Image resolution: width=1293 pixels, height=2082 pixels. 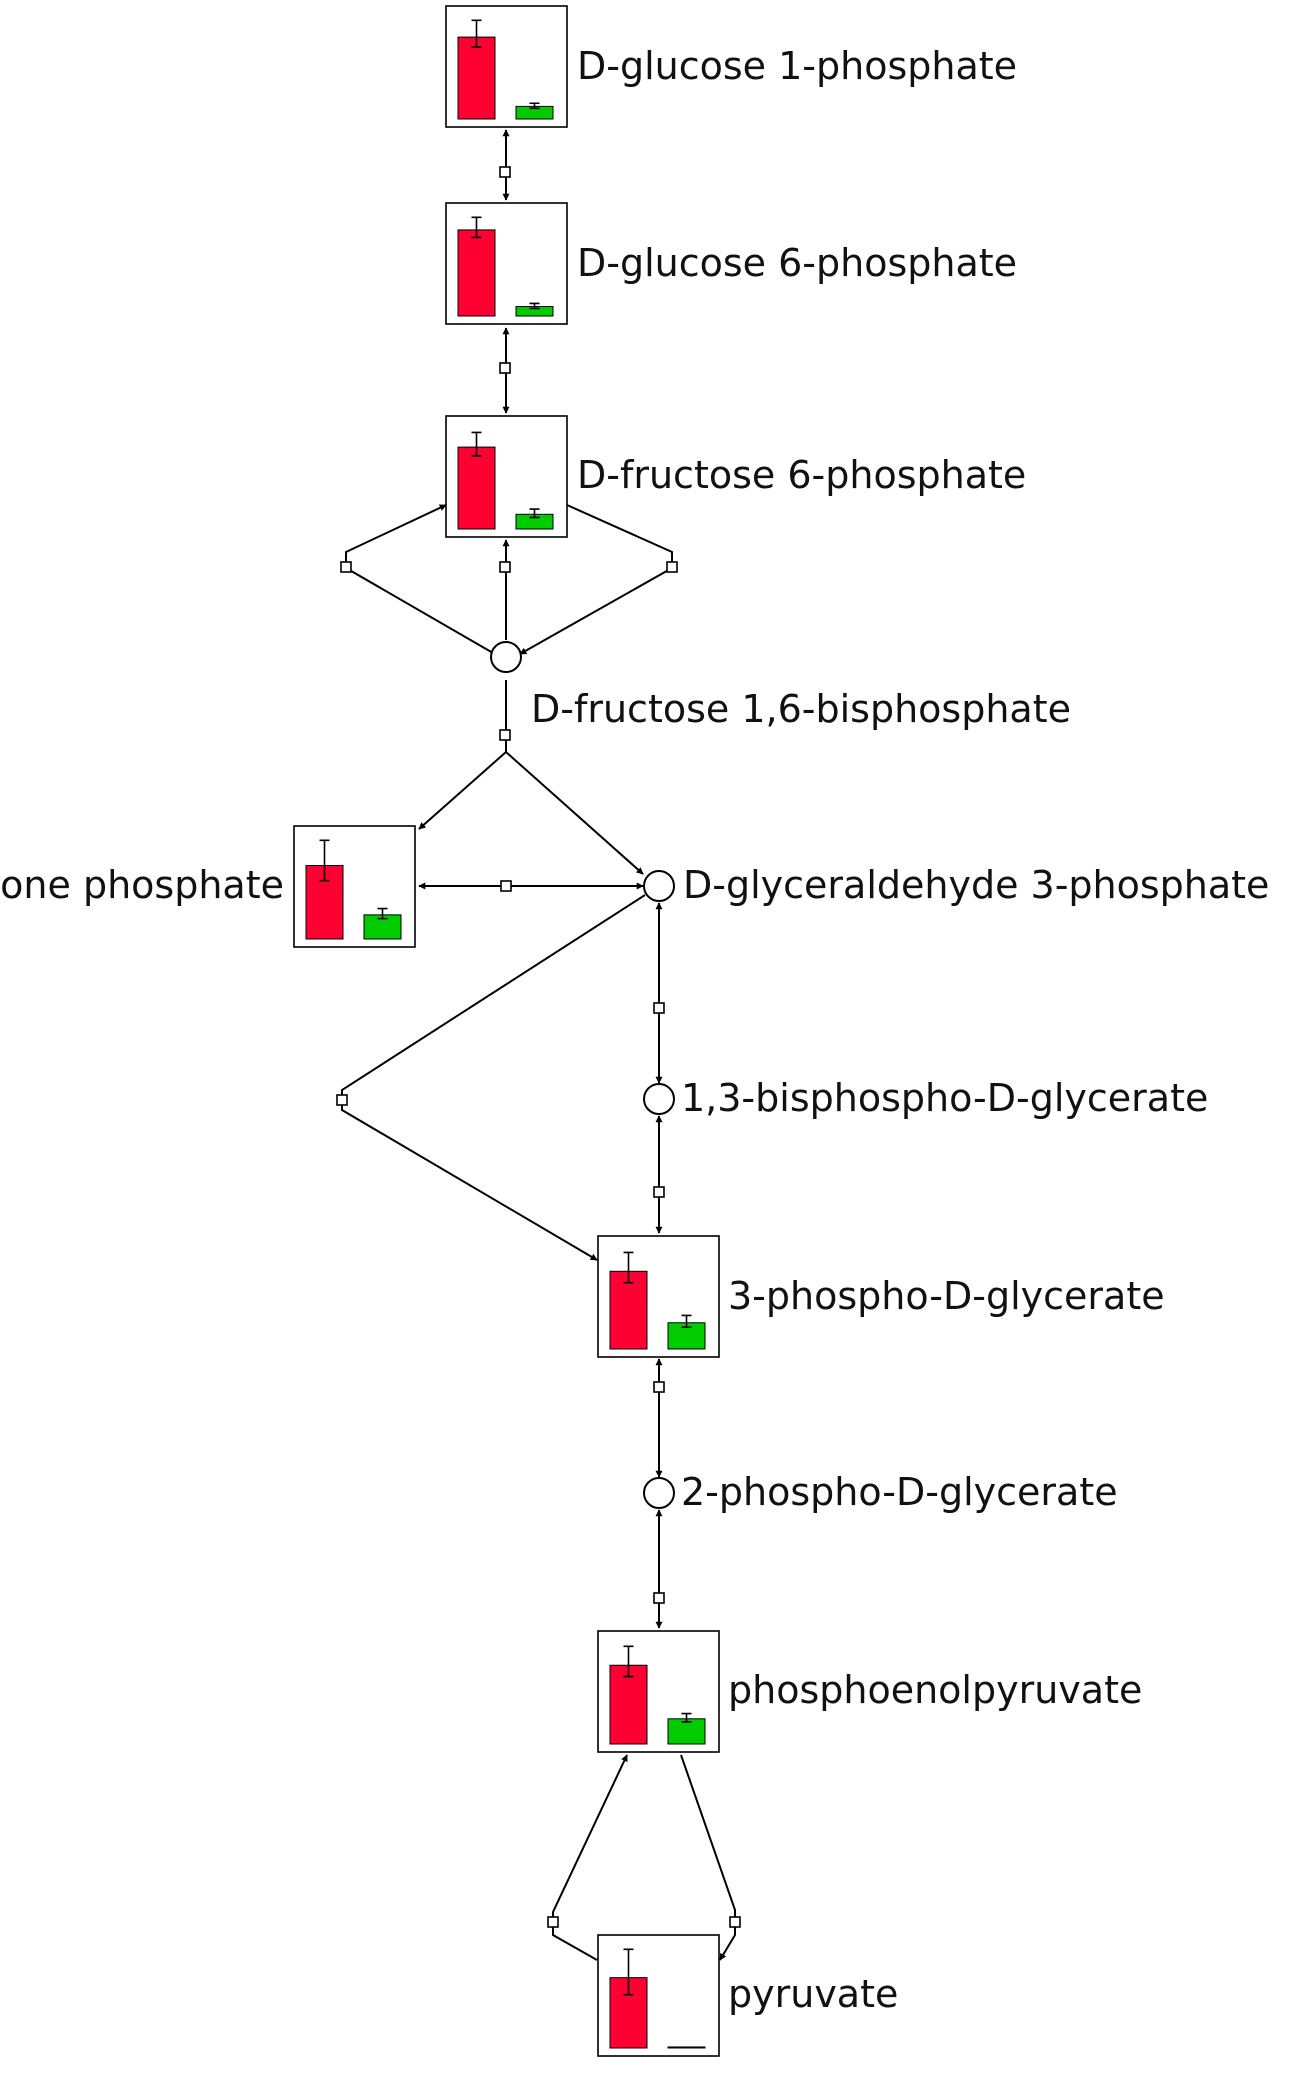 What do you see at coordinates (686, 1717) in the screenshot?
I see `error-bar-pep-b` at bounding box center [686, 1717].